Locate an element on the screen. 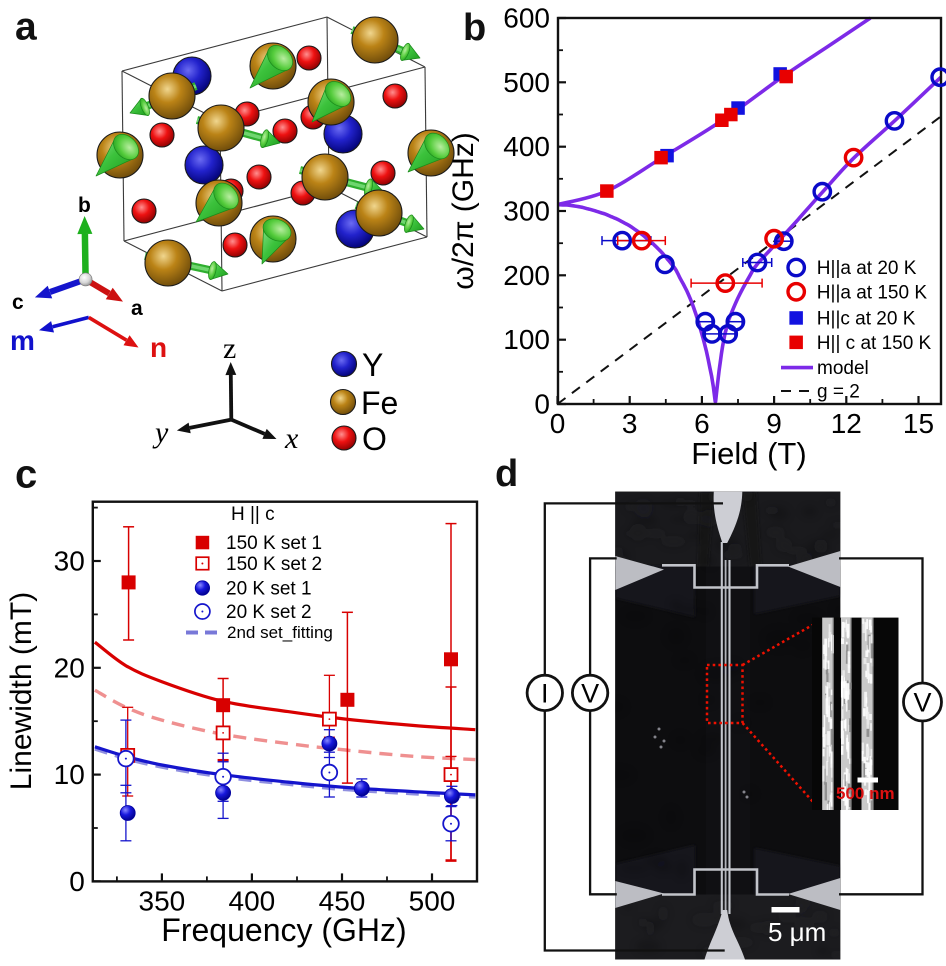 The image size is (946, 966). svg-text: Field (T) is located at coordinates (748, 453).